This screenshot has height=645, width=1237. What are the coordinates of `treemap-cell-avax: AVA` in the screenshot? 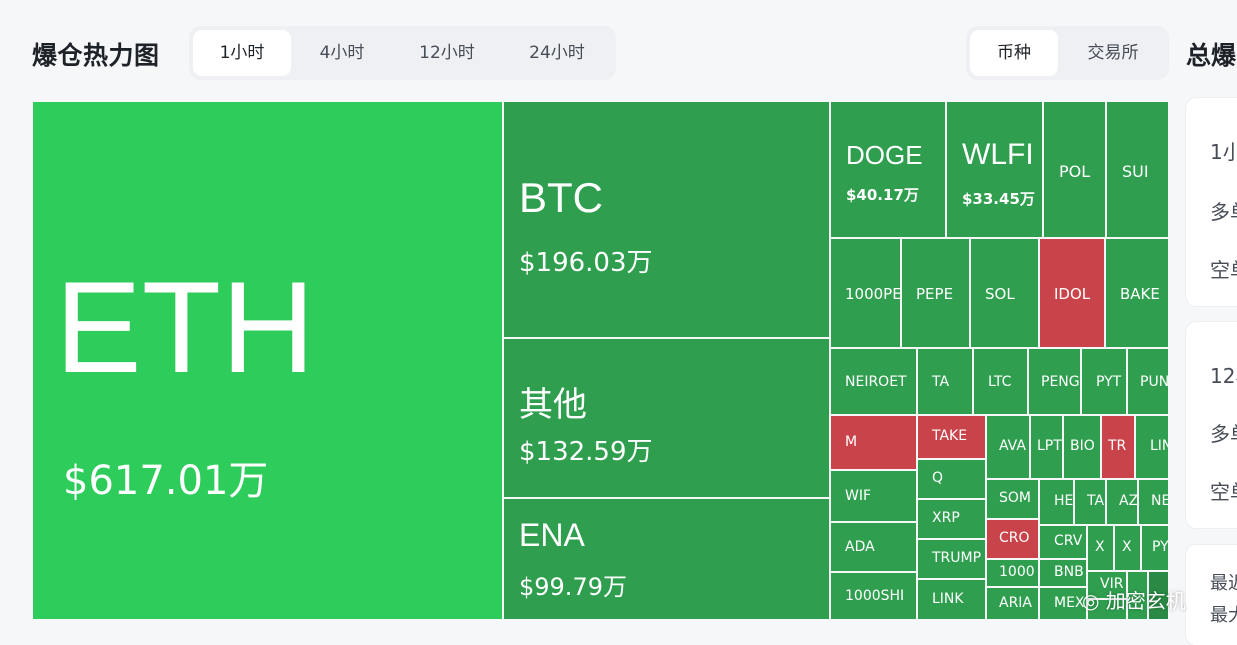 It's located at (1008, 447).